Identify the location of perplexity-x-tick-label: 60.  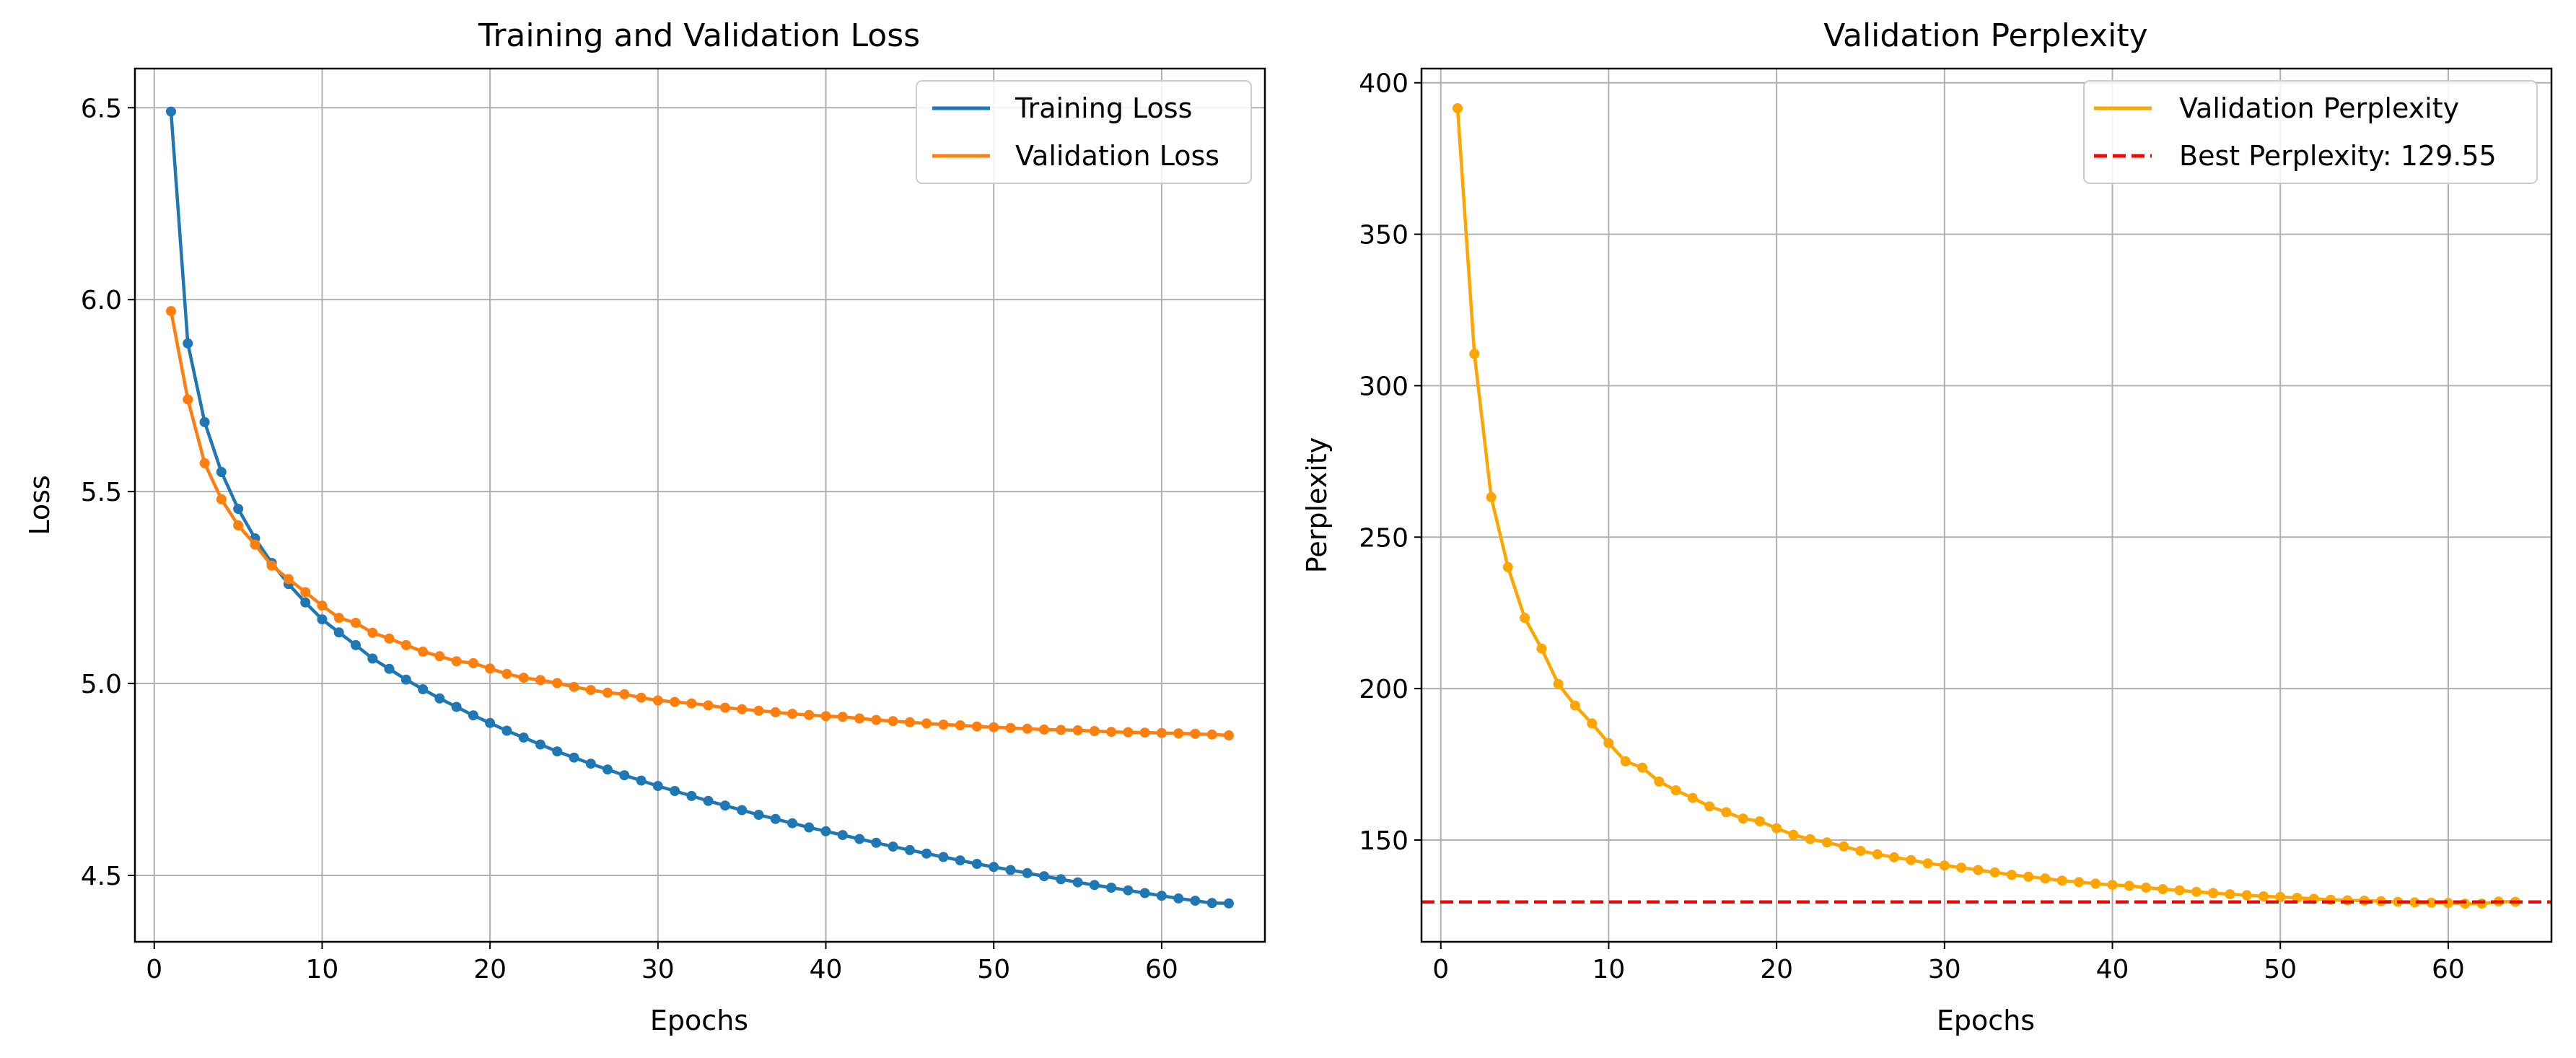
(2448, 969).